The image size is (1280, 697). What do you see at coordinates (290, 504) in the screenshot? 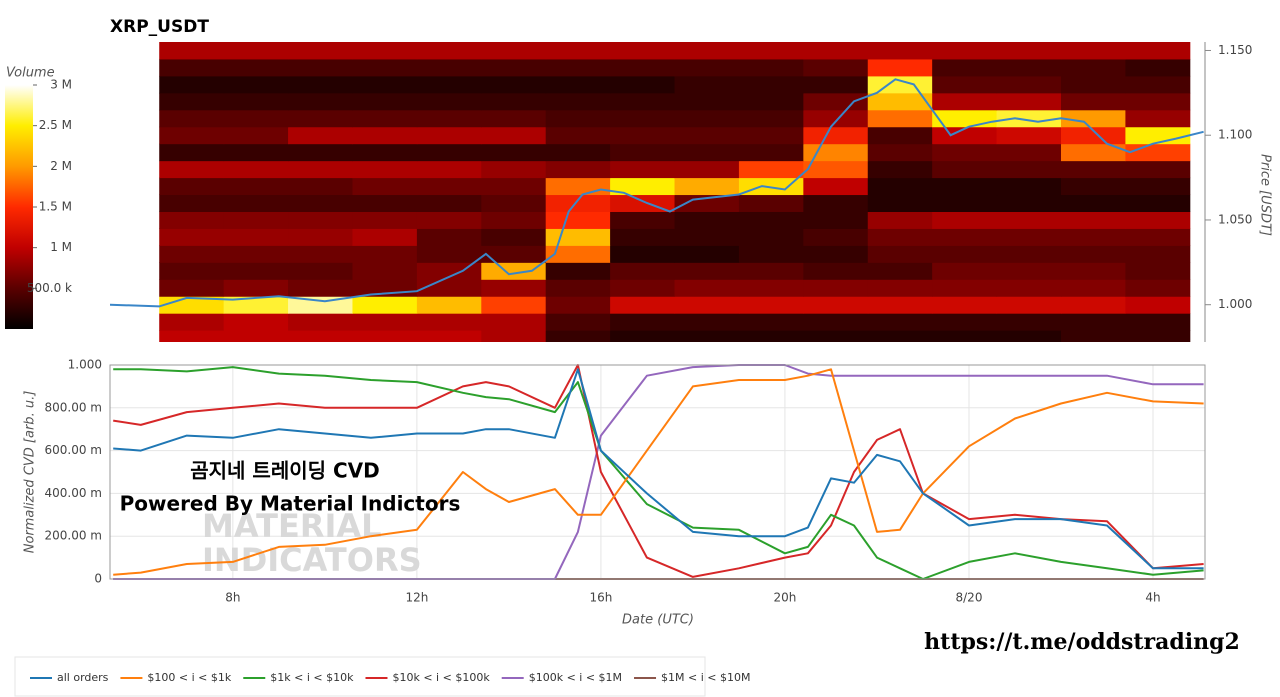
I see `annotation: Powered By Material Indictors` at bounding box center [290, 504].